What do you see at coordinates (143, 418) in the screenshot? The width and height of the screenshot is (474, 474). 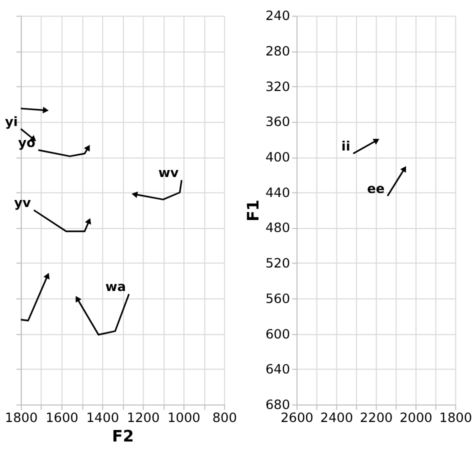 I see `x-tick-label: 1200` at bounding box center [143, 418].